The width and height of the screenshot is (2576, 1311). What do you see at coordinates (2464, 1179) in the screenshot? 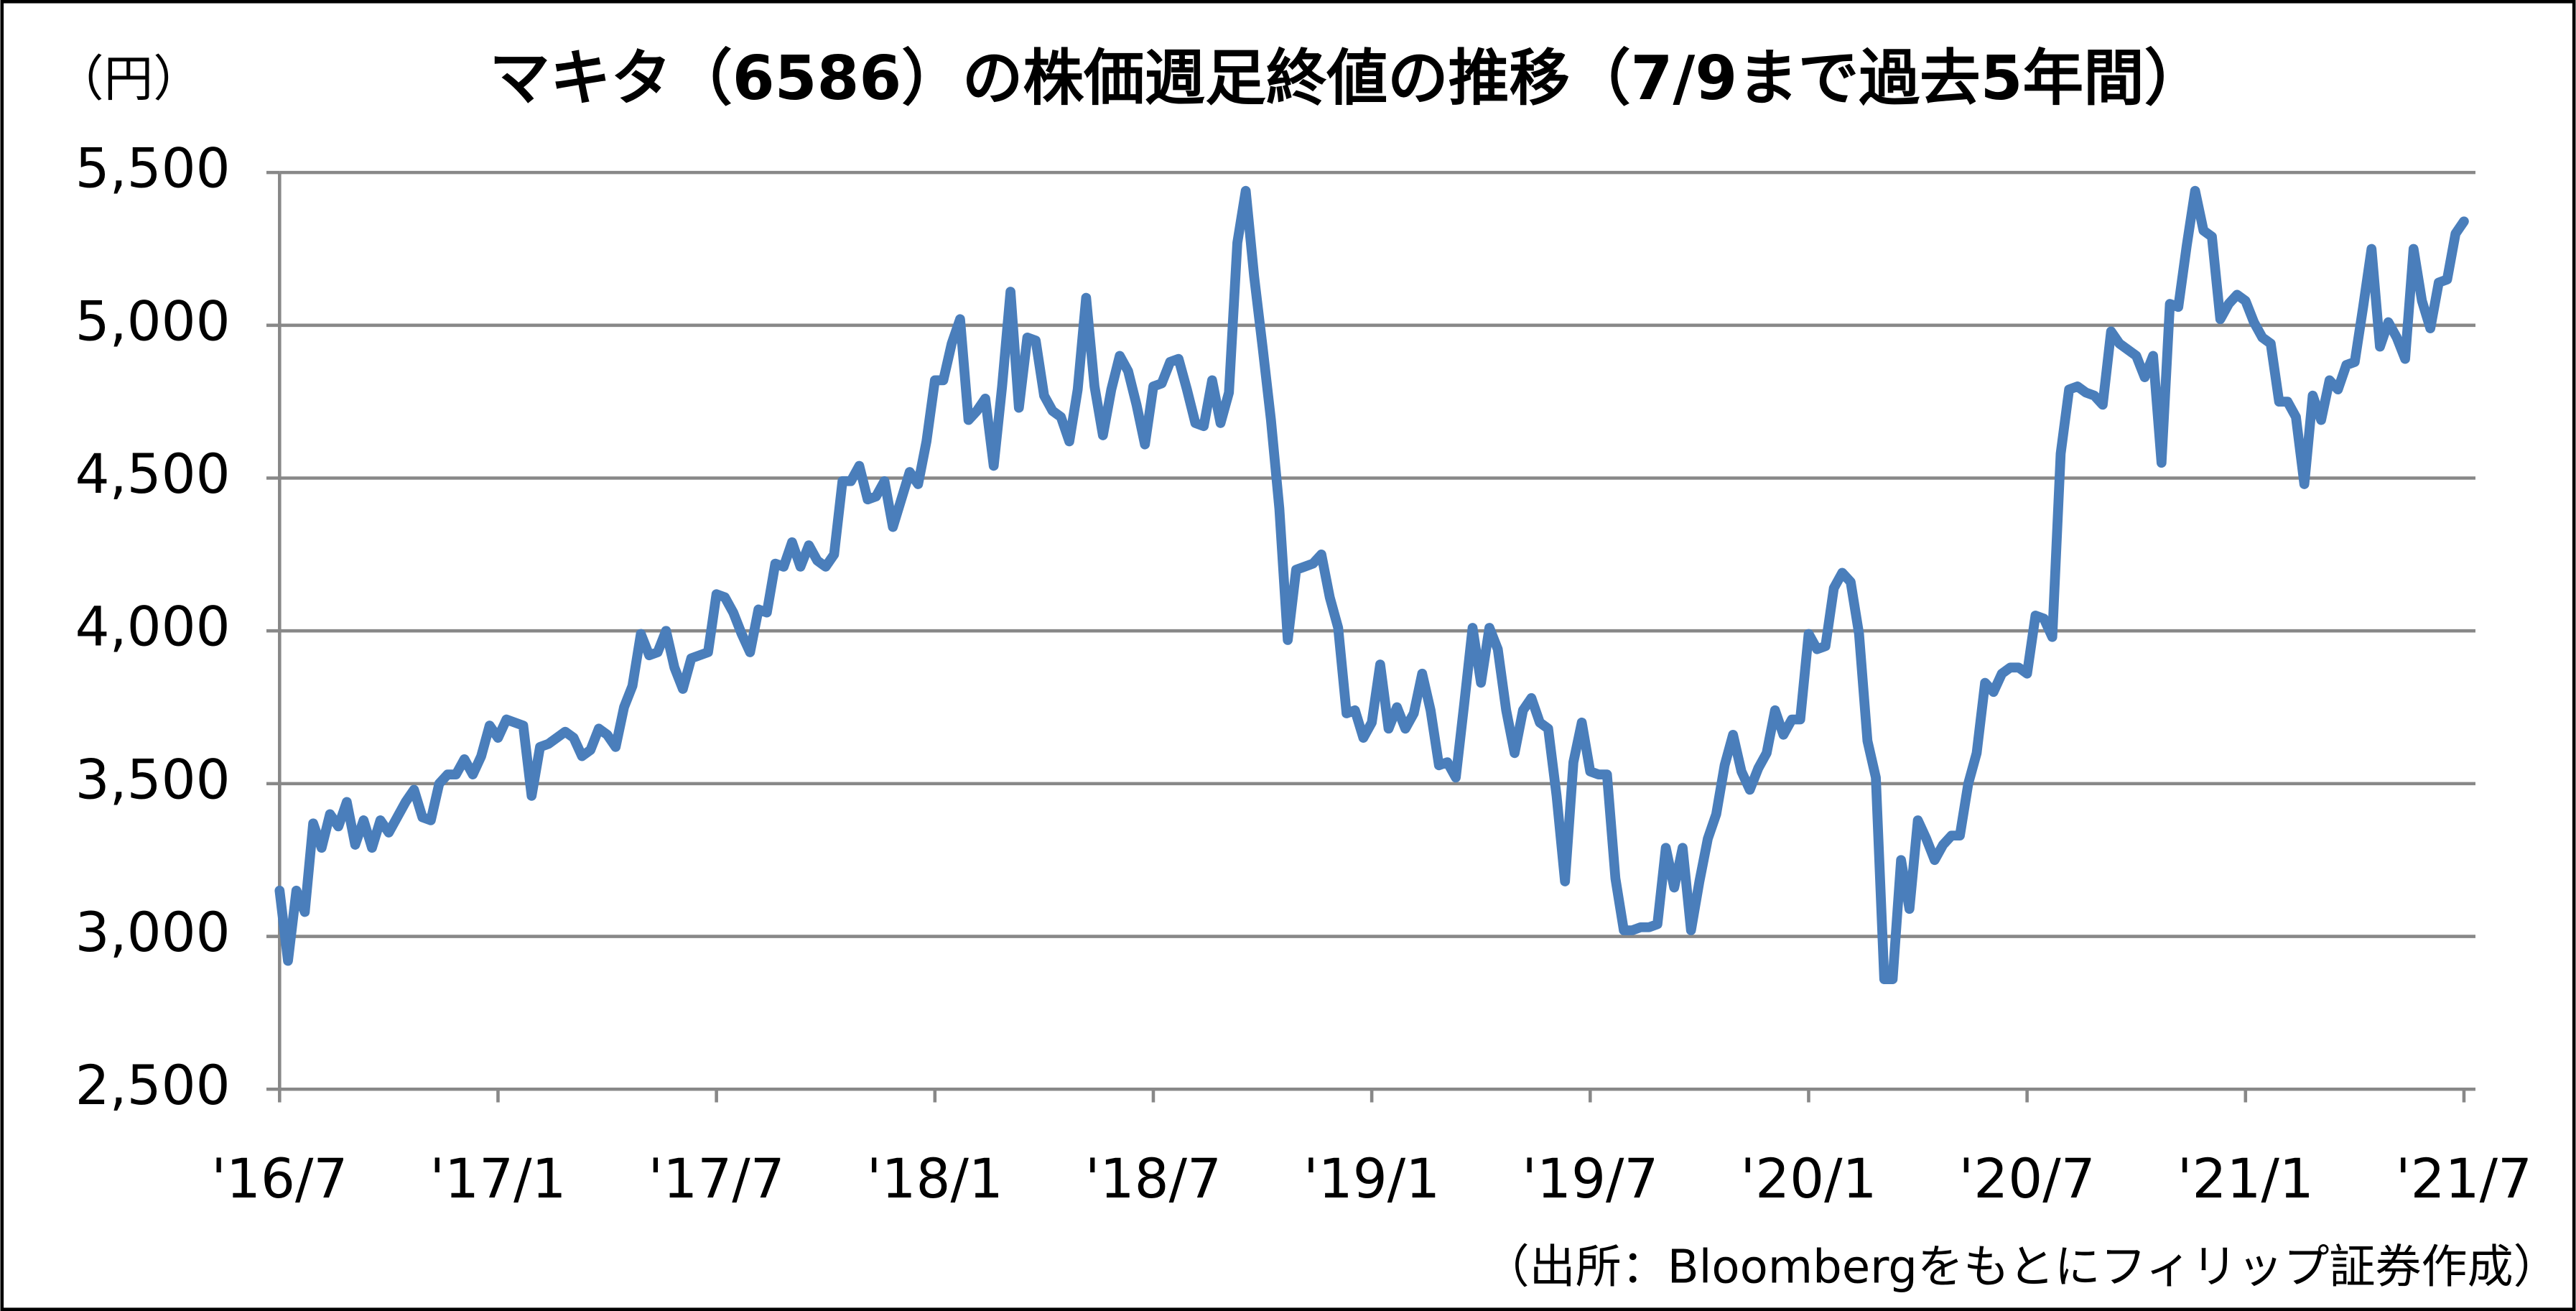
I see `x-tick-label: '21/7` at bounding box center [2464, 1179].